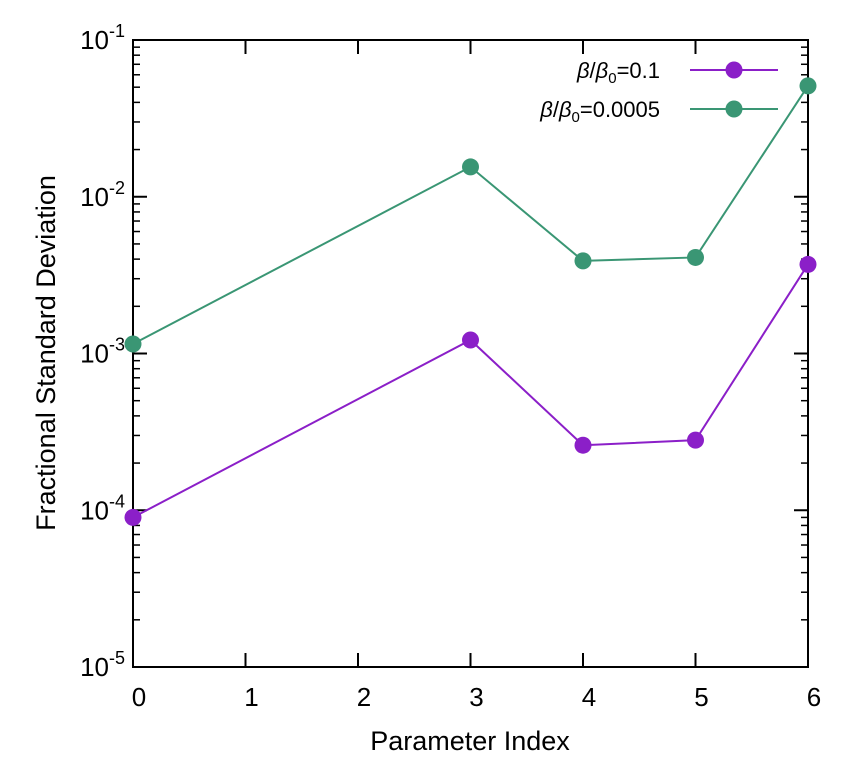  I want to click on y-tick-label: 10⁻⁵, so click(102, 665).